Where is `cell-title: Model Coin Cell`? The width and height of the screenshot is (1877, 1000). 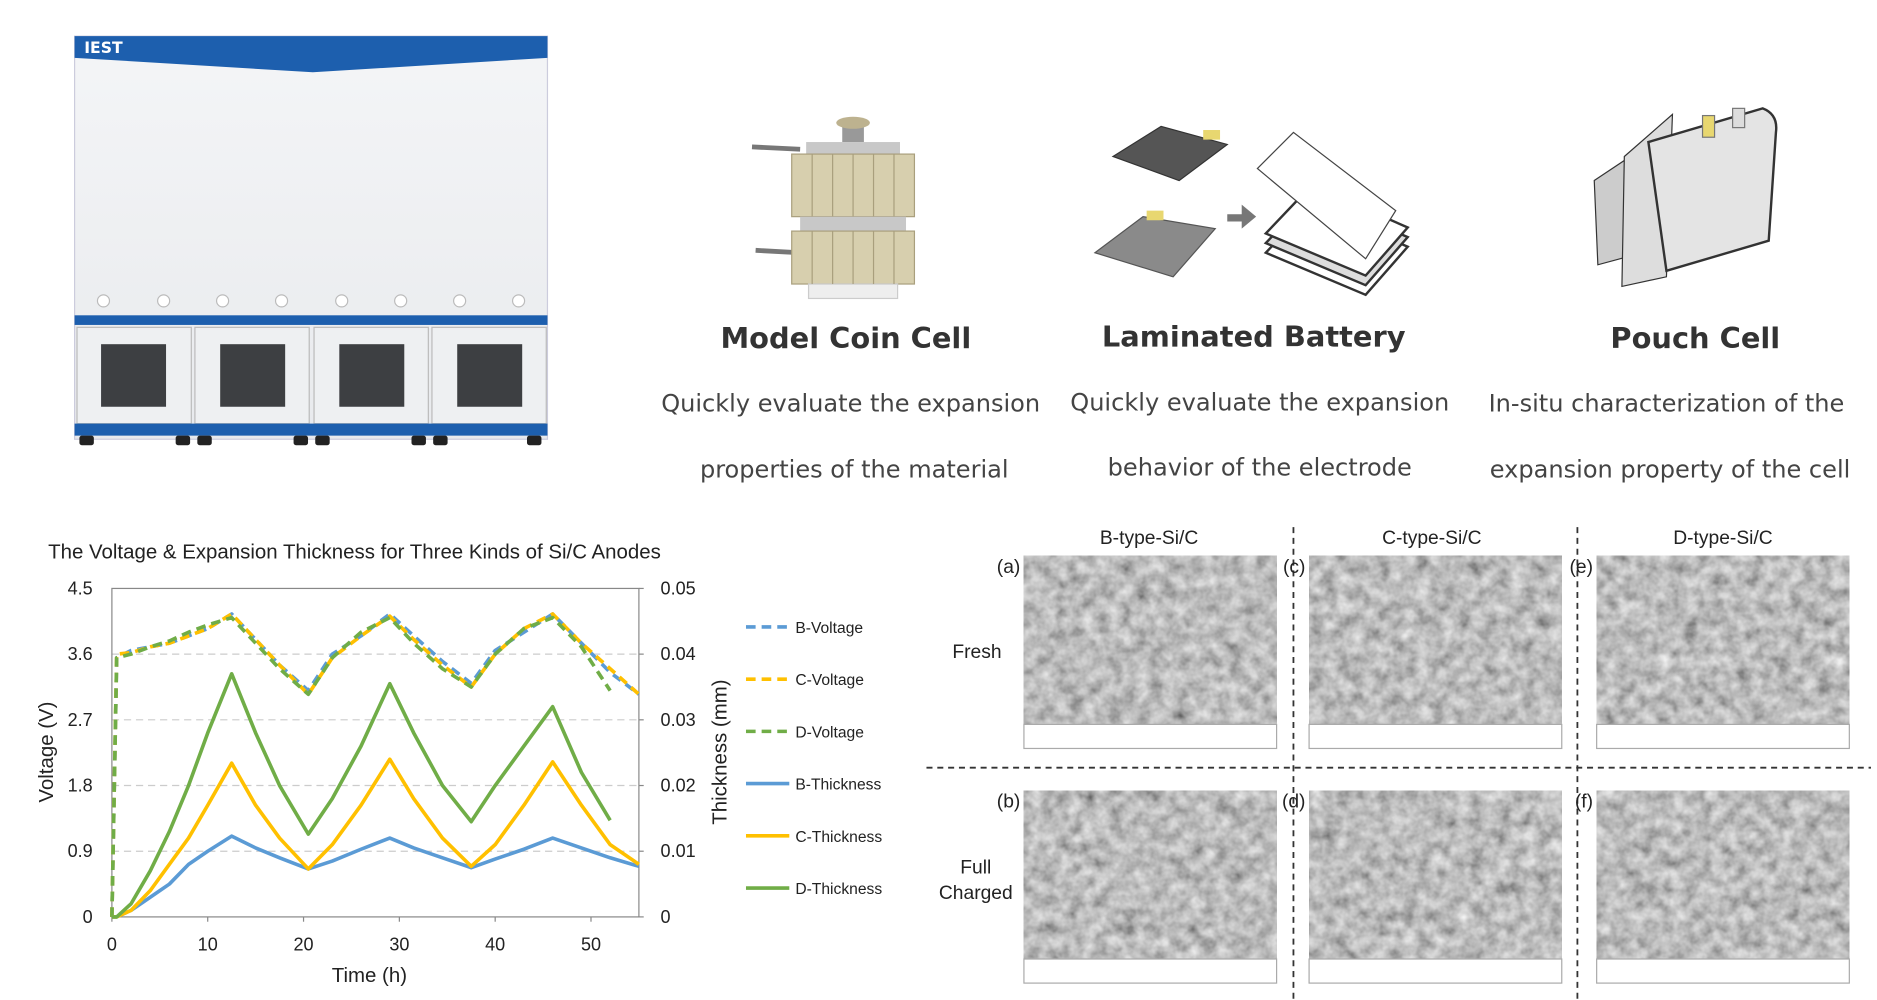 cell-title: Model Coin Cell is located at coordinates (845, 338).